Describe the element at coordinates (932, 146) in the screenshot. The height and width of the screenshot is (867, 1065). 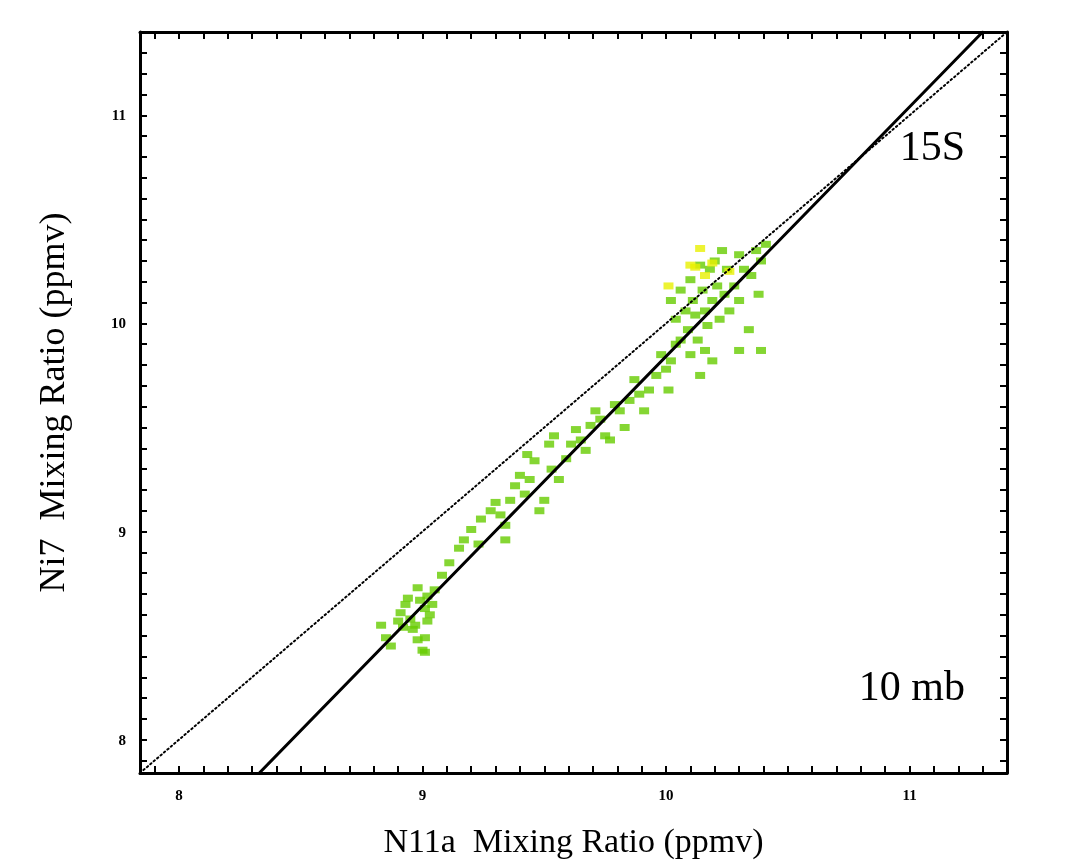
I see `annotation: 15S` at that location.